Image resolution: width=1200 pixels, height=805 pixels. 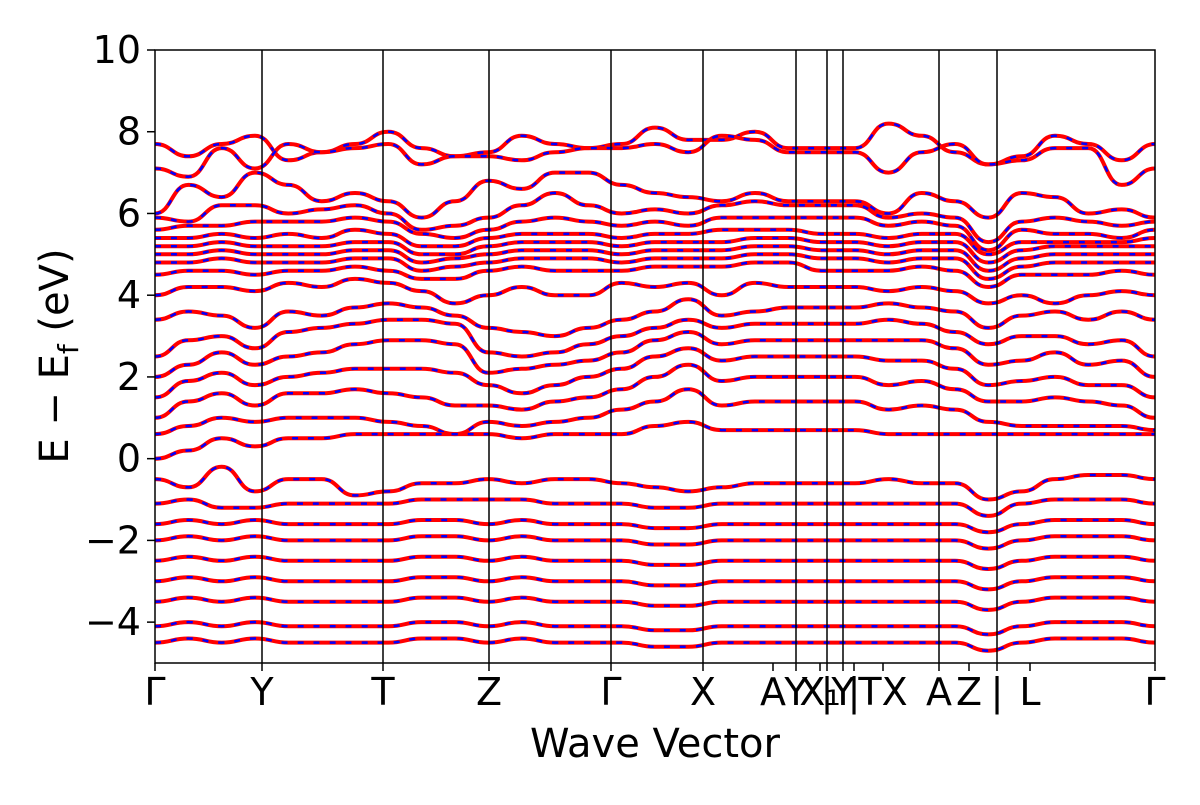 I want to click on x-tick-label: T, so click(x=382, y=692).